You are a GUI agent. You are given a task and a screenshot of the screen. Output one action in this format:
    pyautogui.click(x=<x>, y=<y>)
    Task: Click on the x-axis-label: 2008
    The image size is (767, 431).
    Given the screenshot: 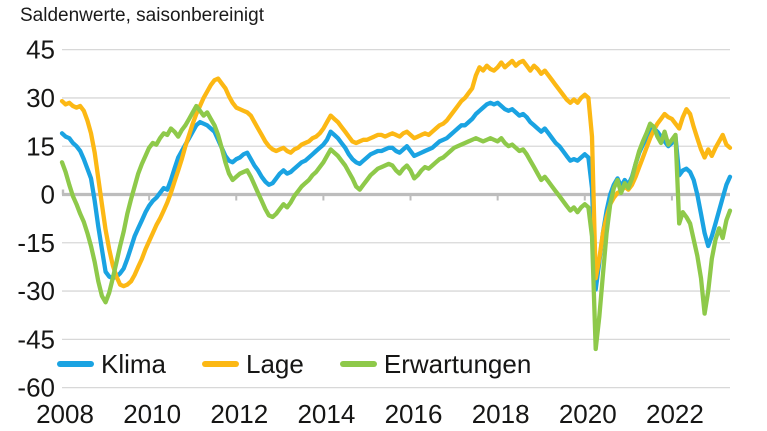 What is the action you would take?
    pyautogui.click(x=65, y=414)
    